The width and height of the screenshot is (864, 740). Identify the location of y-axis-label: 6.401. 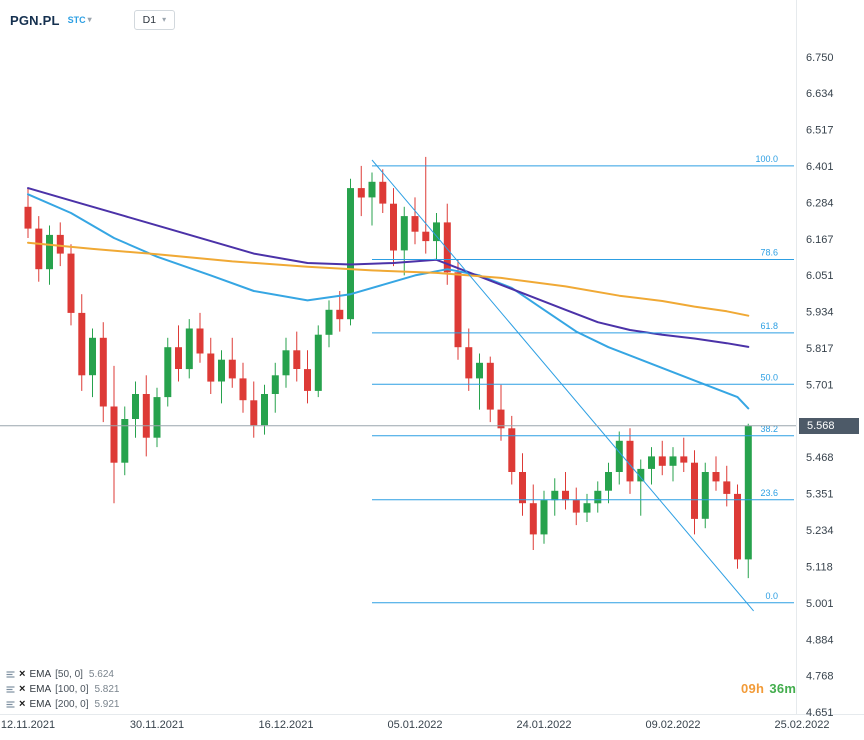
(820, 167).